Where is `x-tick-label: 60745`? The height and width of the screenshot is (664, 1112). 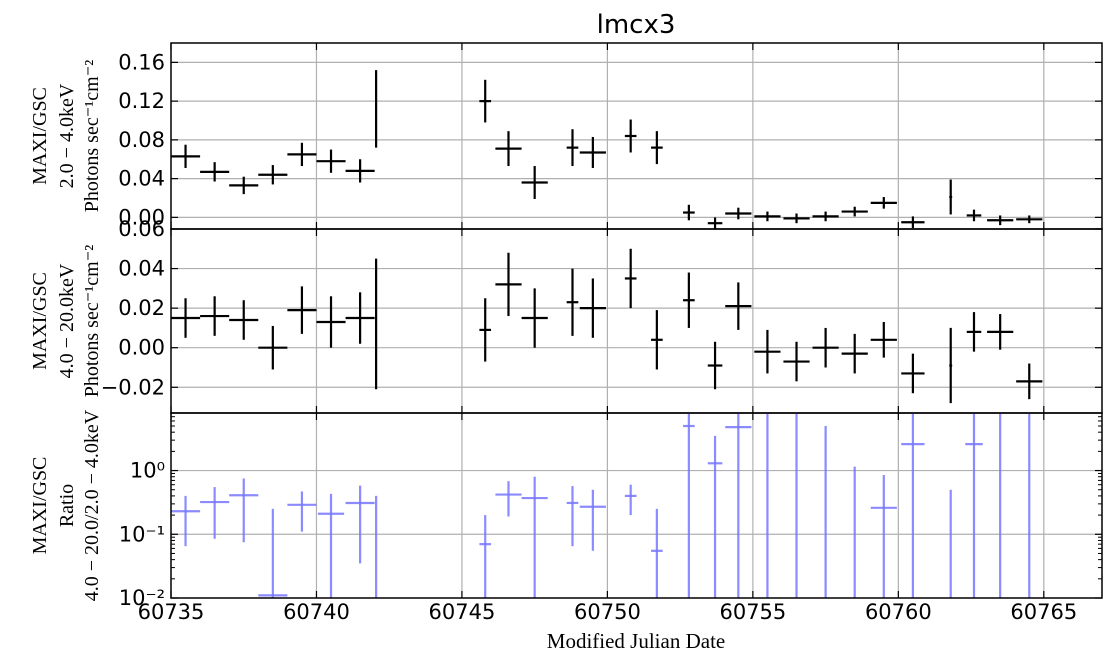 x-tick-label: 60745 is located at coordinates (462, 612).